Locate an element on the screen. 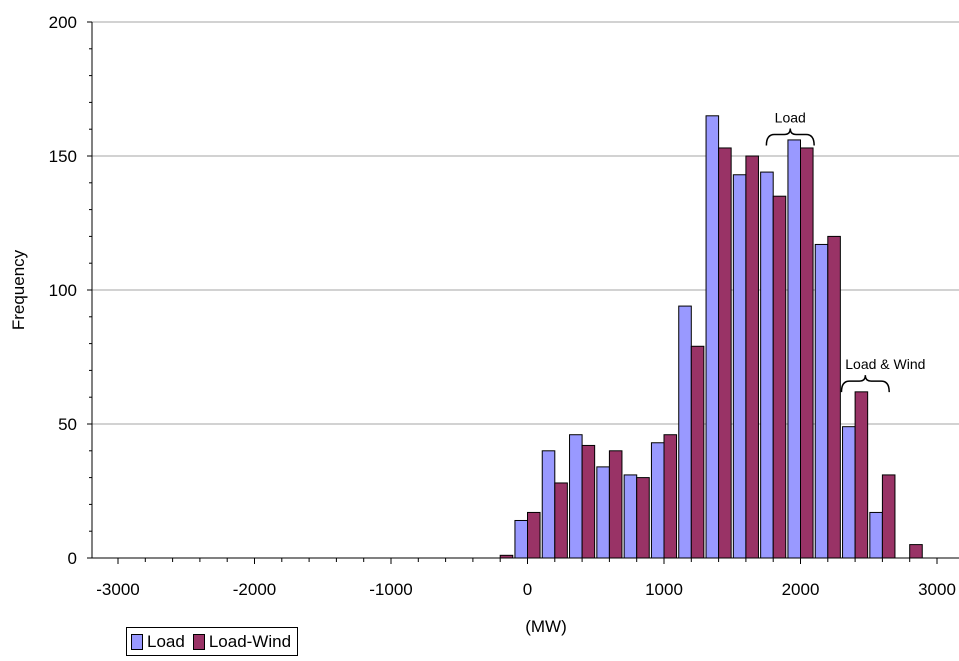 Image resolution: width=959 pixels, height=661 pixels. legend: Load Load-Wind is located at coordinates (212, 641).